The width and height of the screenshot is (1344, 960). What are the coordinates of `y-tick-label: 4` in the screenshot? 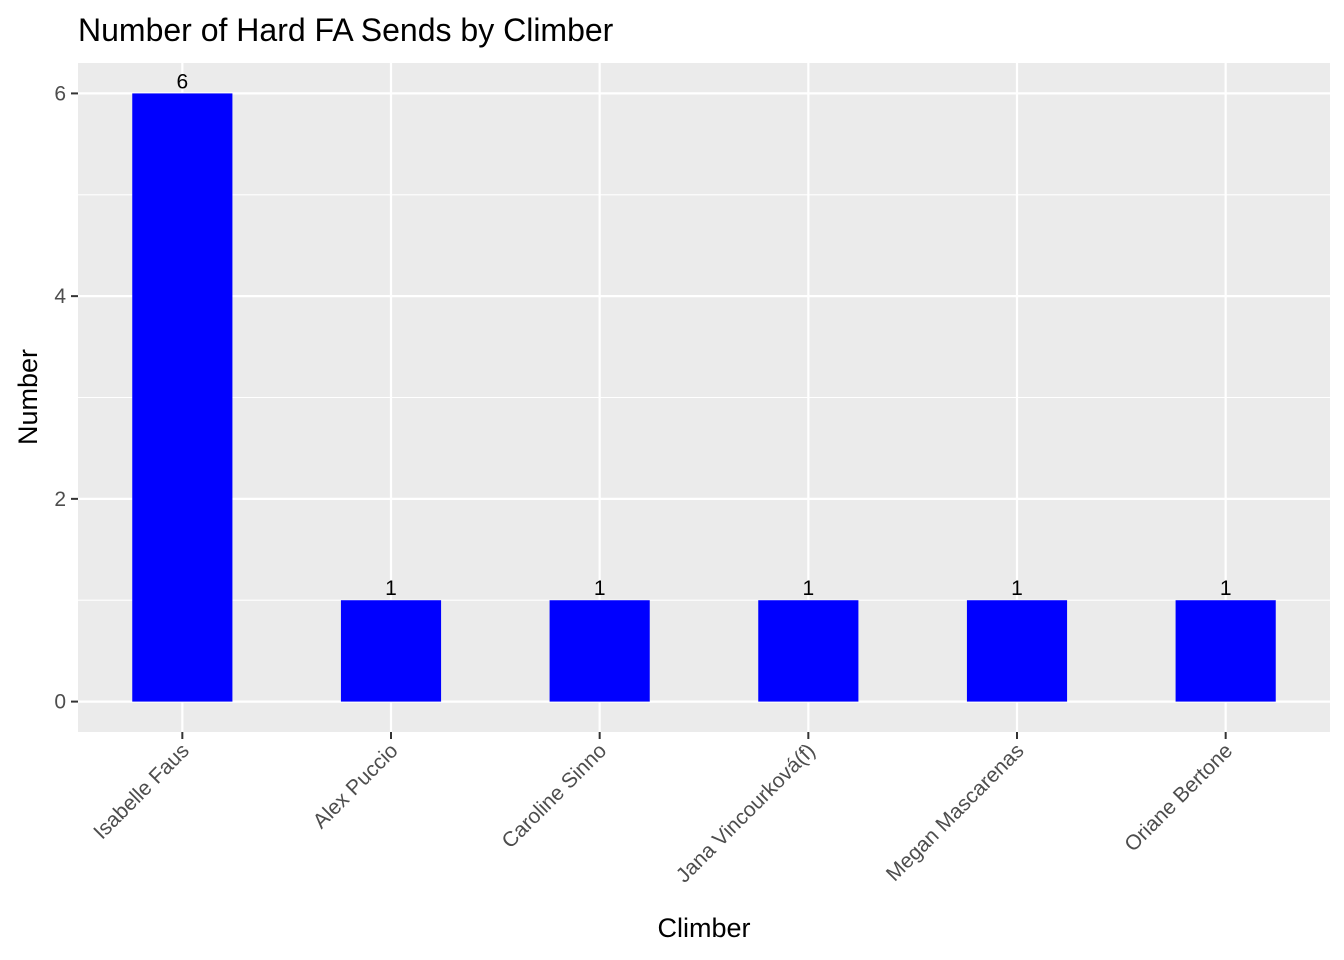 It's located at (60, 296).